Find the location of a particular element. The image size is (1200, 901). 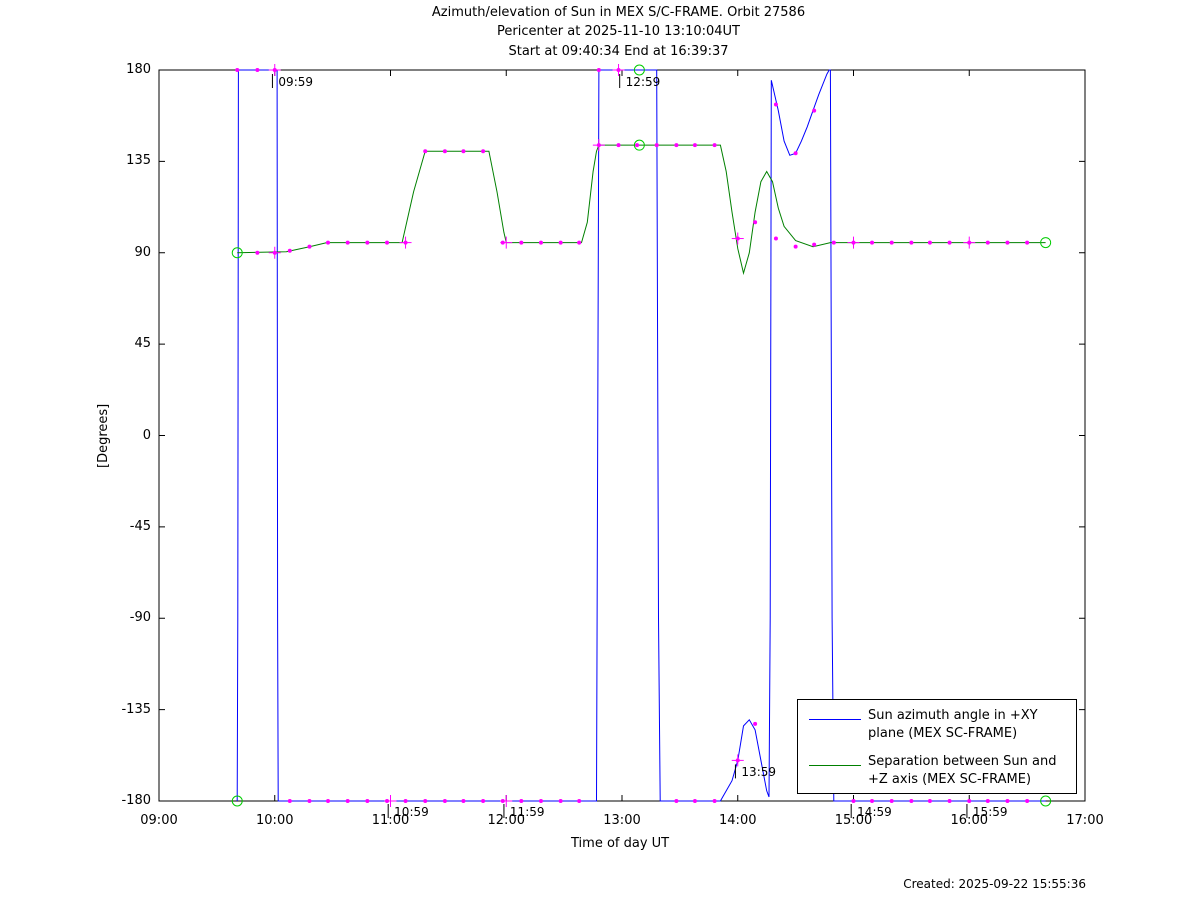

y-tick-label: 90 is located at coordinates (142, 252).